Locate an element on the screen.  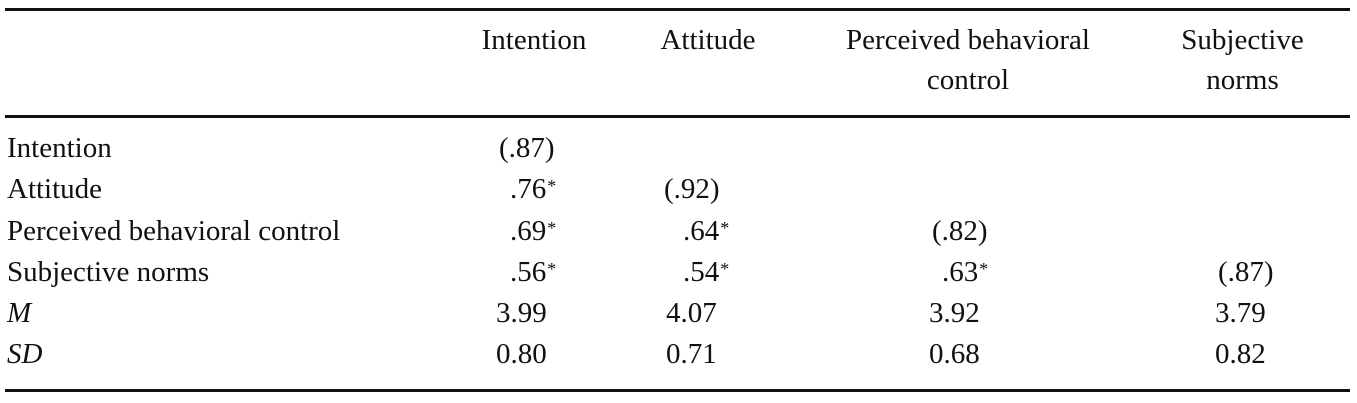
cell-pbc-intention: .69* is located at coordinates (533, 231).